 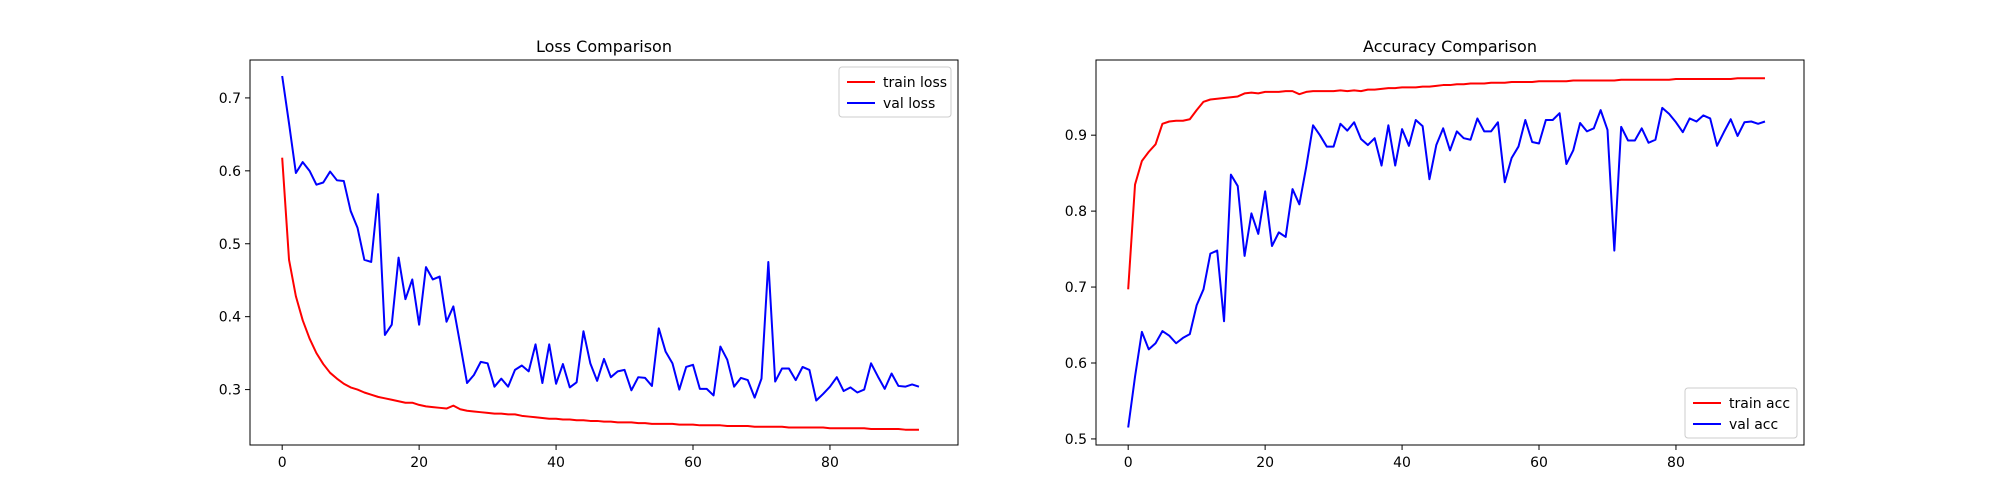 I want to click on loss-x-tick-label: 60, so click(x=693, y=463).